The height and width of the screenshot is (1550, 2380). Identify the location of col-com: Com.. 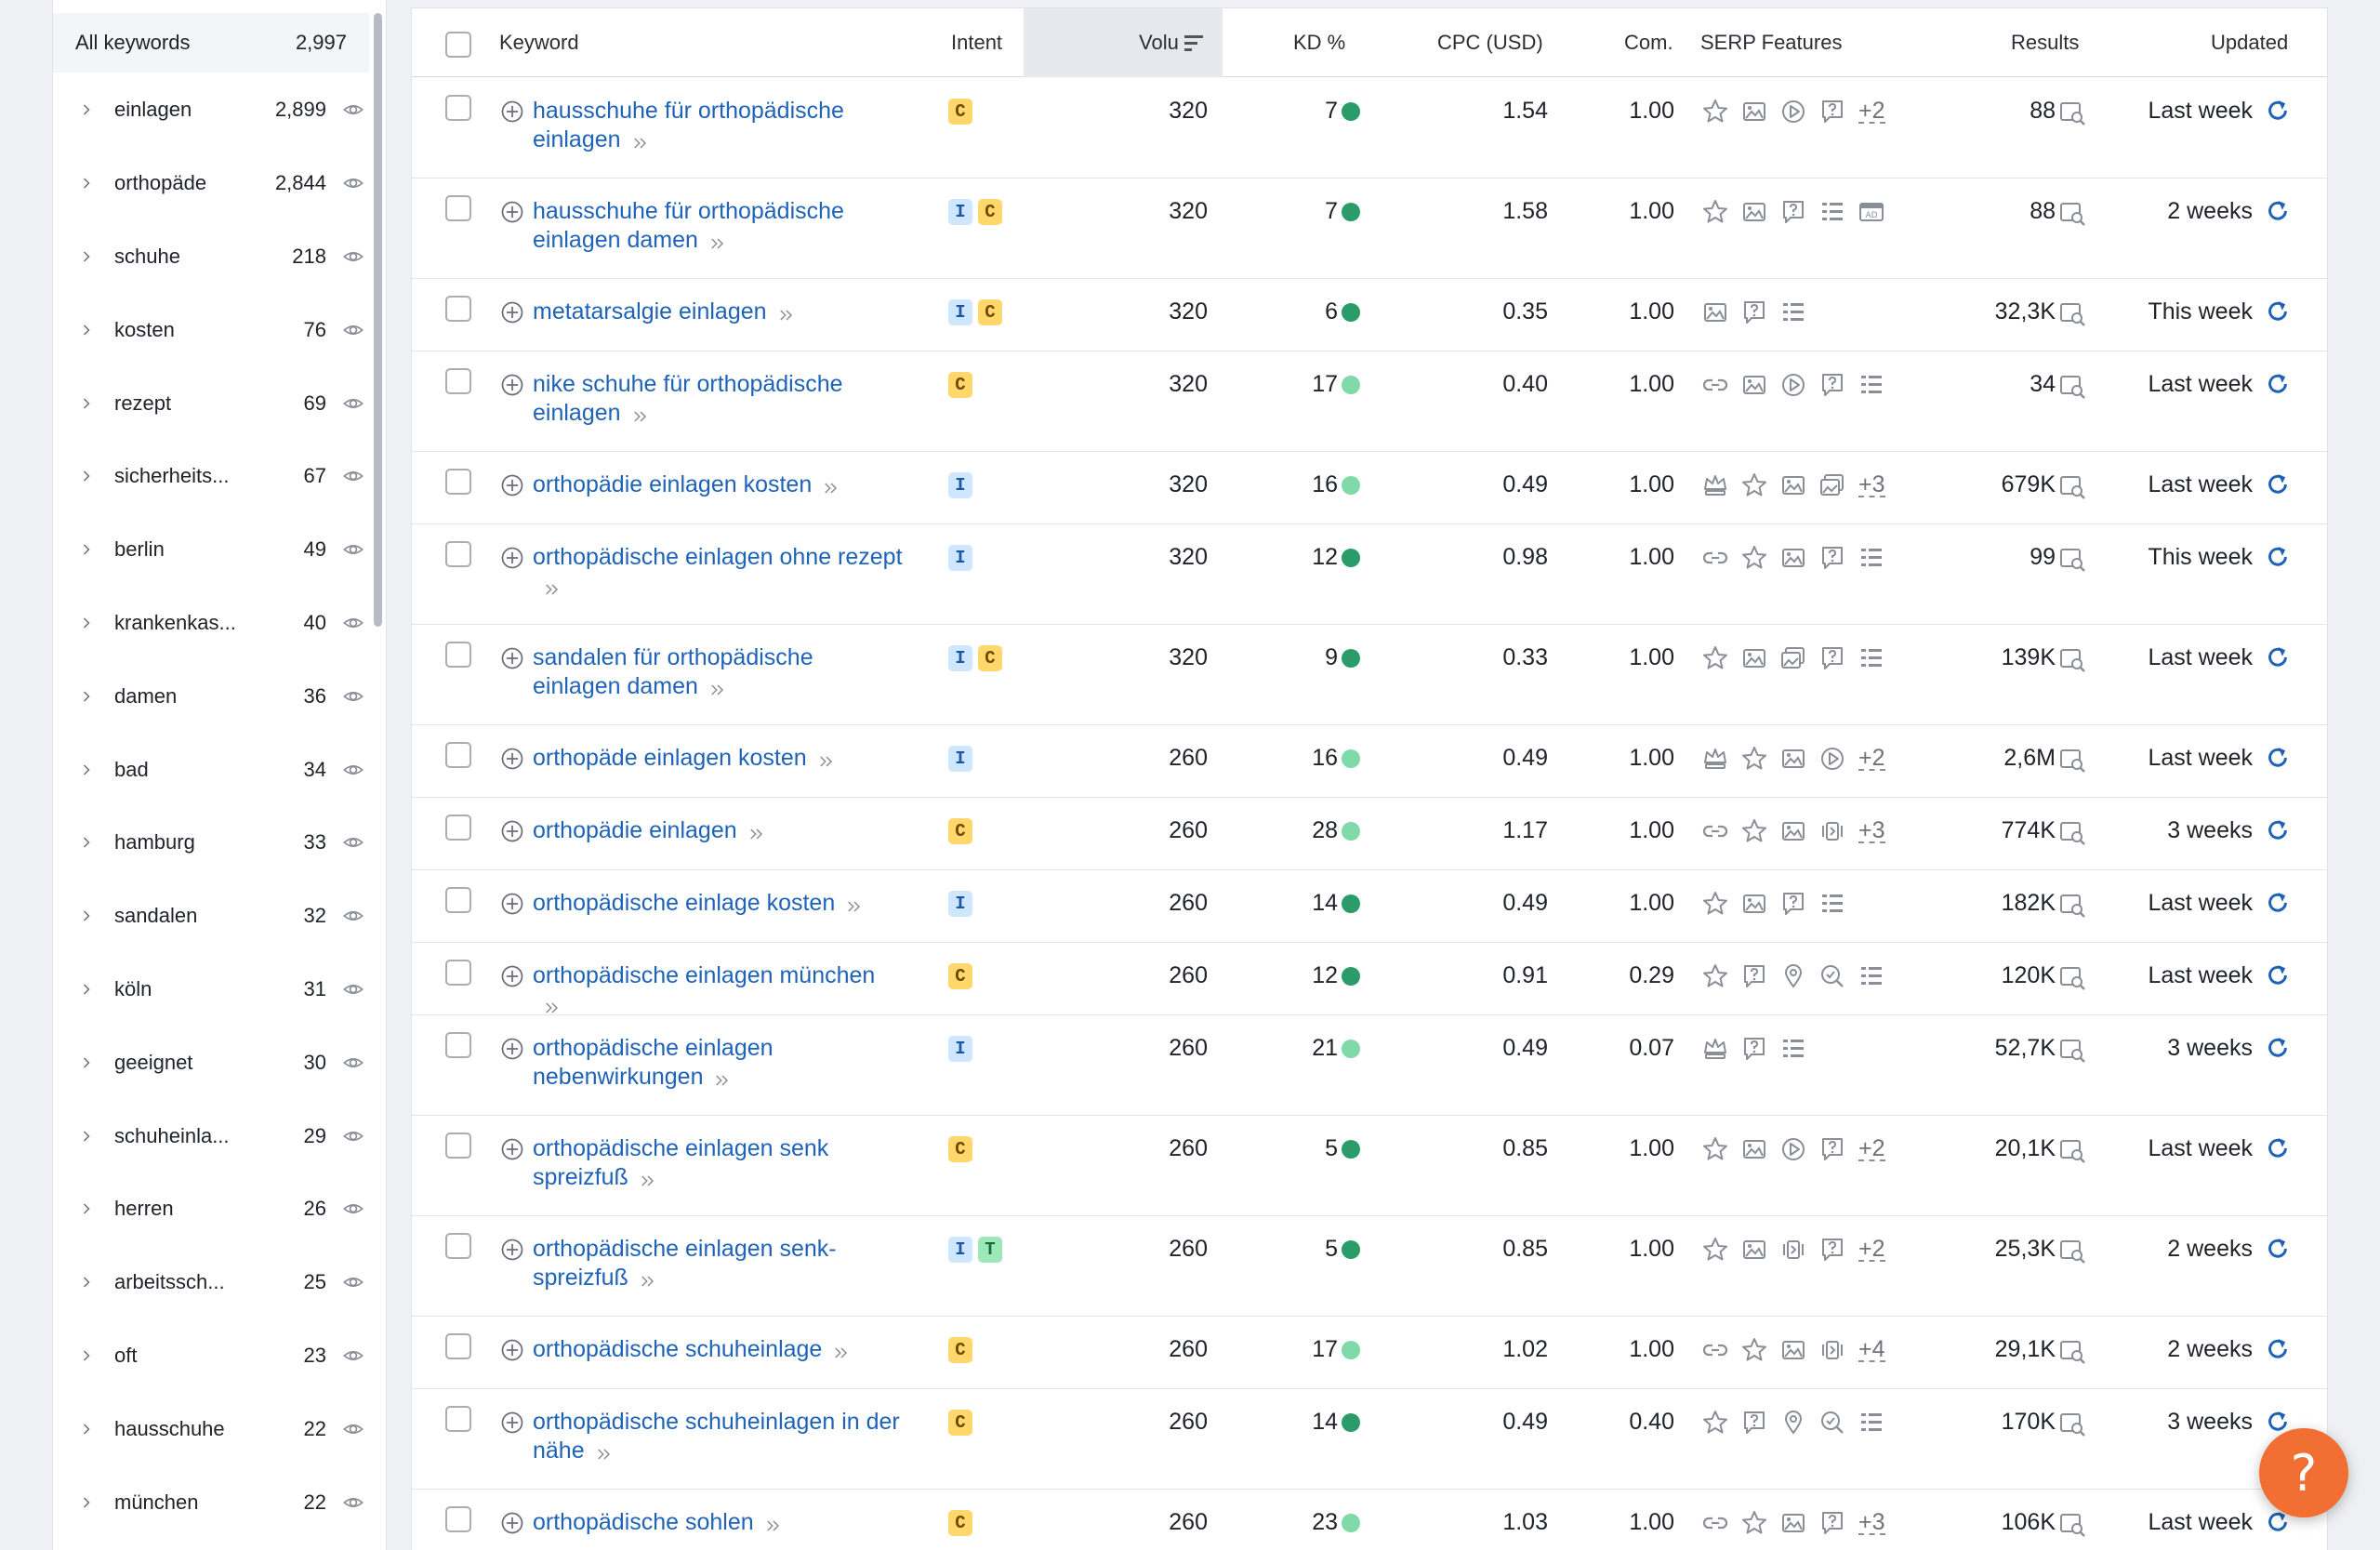
(1648, 42).